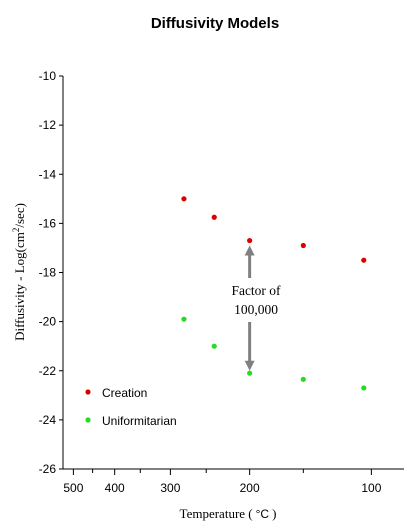 This screenshot has height=528, width=407. What do you see at coordinates (250, 488) in the screenshot?
I see `x-tick-label: 200` at bounding box center [250, 488].